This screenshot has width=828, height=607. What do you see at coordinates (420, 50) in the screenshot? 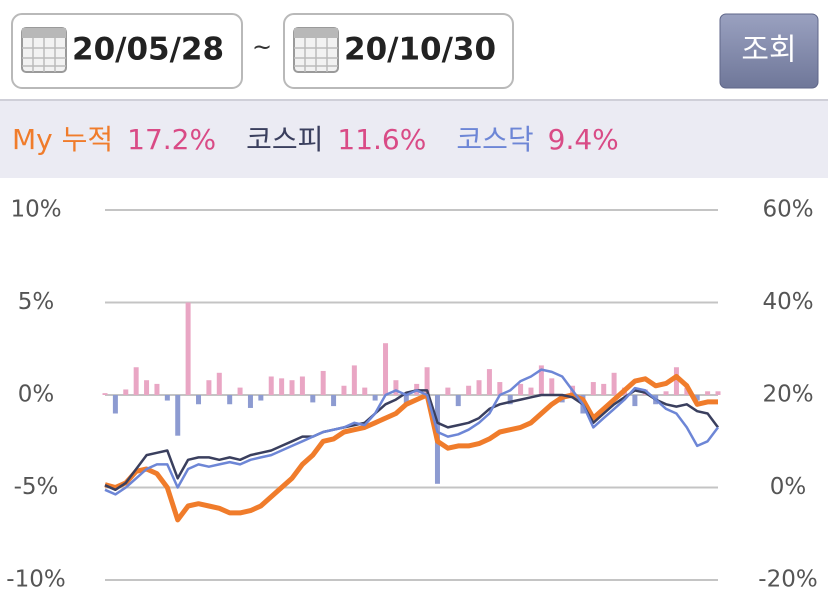
I see `end-date: 20/10/30` at bounding box center [420, 50].